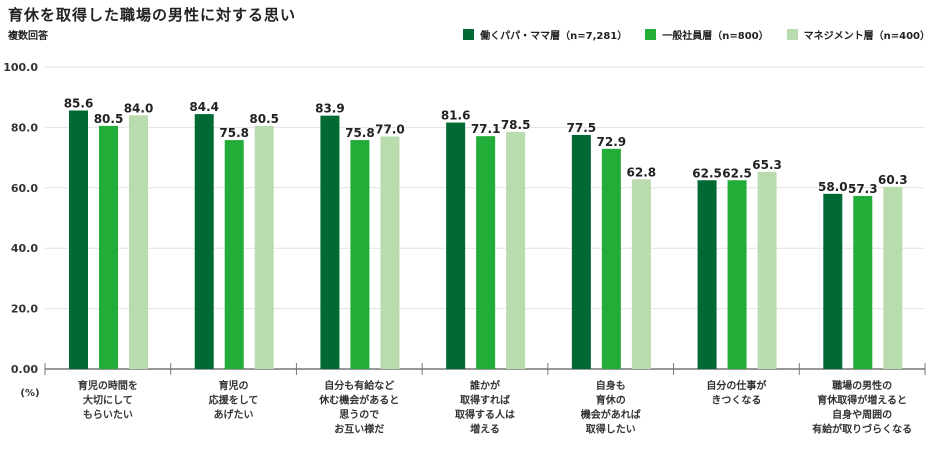 The image size is (940, 449). What do you see at coordinates (642, 172) in the screenshot?
I see `data-label: 62.8` at bounding box center [642, 172].